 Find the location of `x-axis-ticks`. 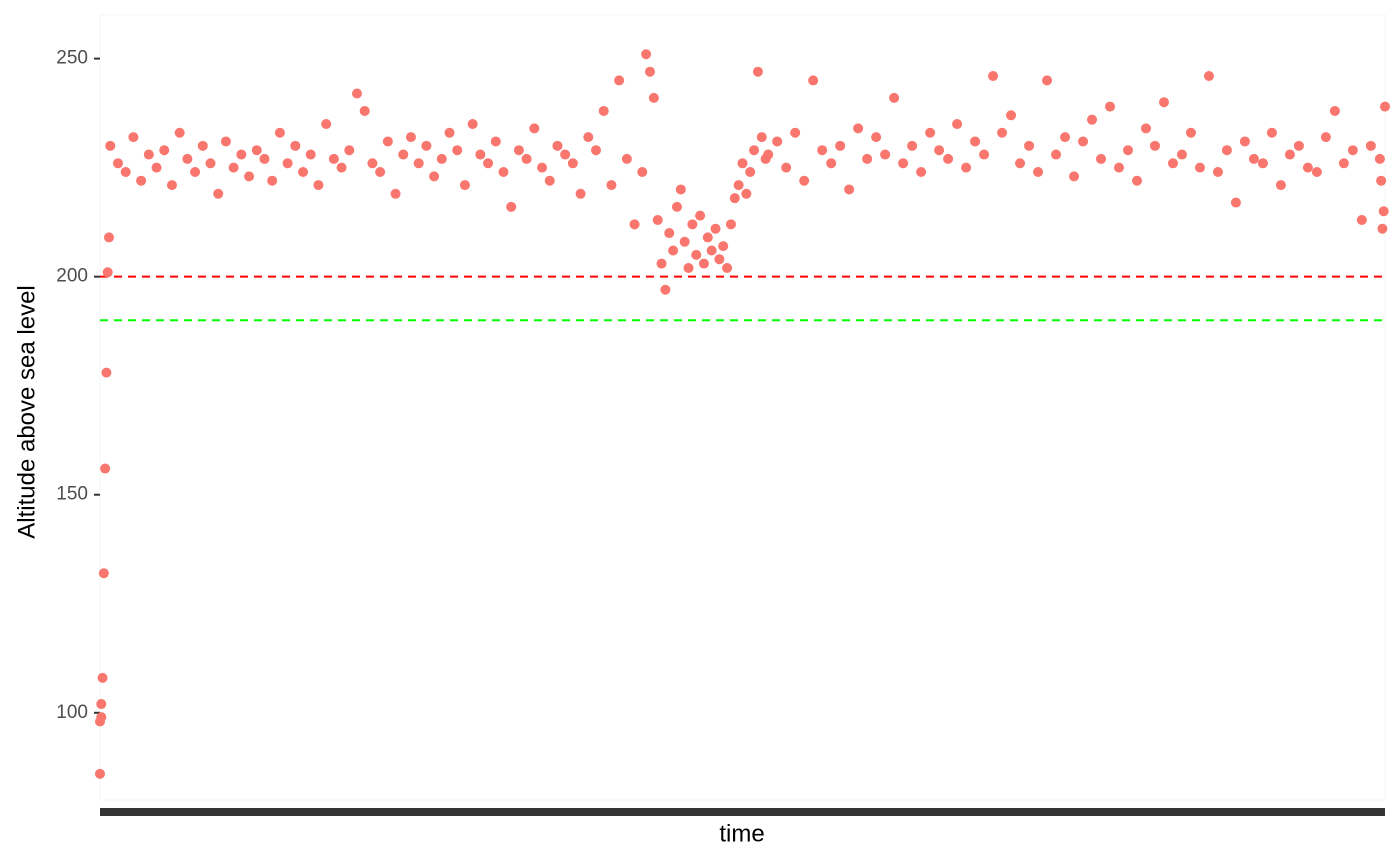

x-axis-ticks is located at coordinates (742, 812).